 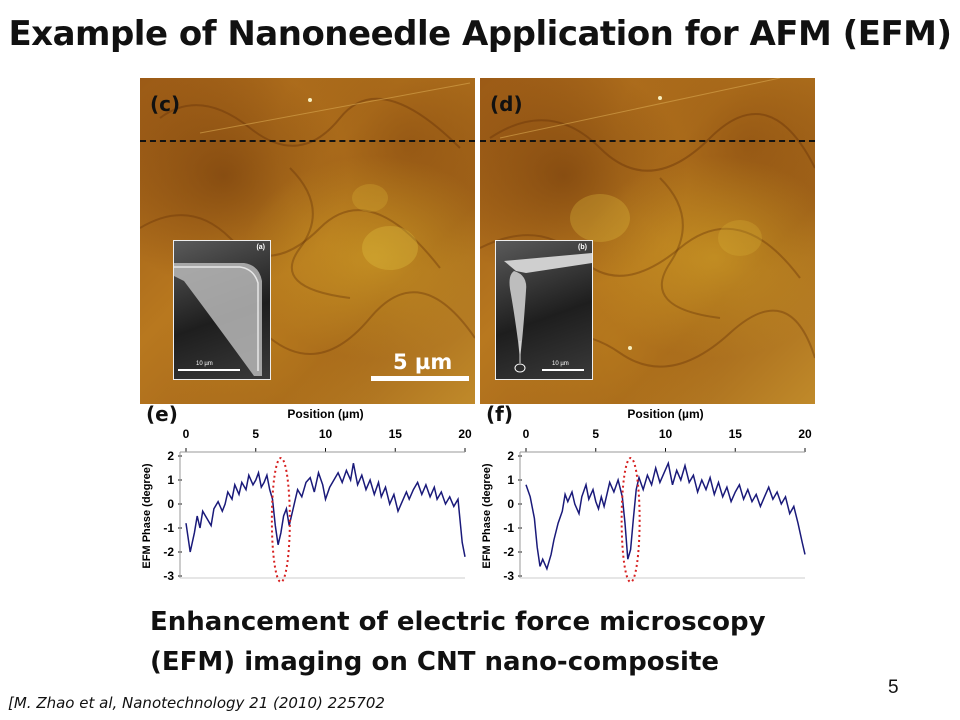 What do you see at coordinates (260, 247) in the screenshot?
I see `inset-label-a: (a)` at bounding box center [260, 247].